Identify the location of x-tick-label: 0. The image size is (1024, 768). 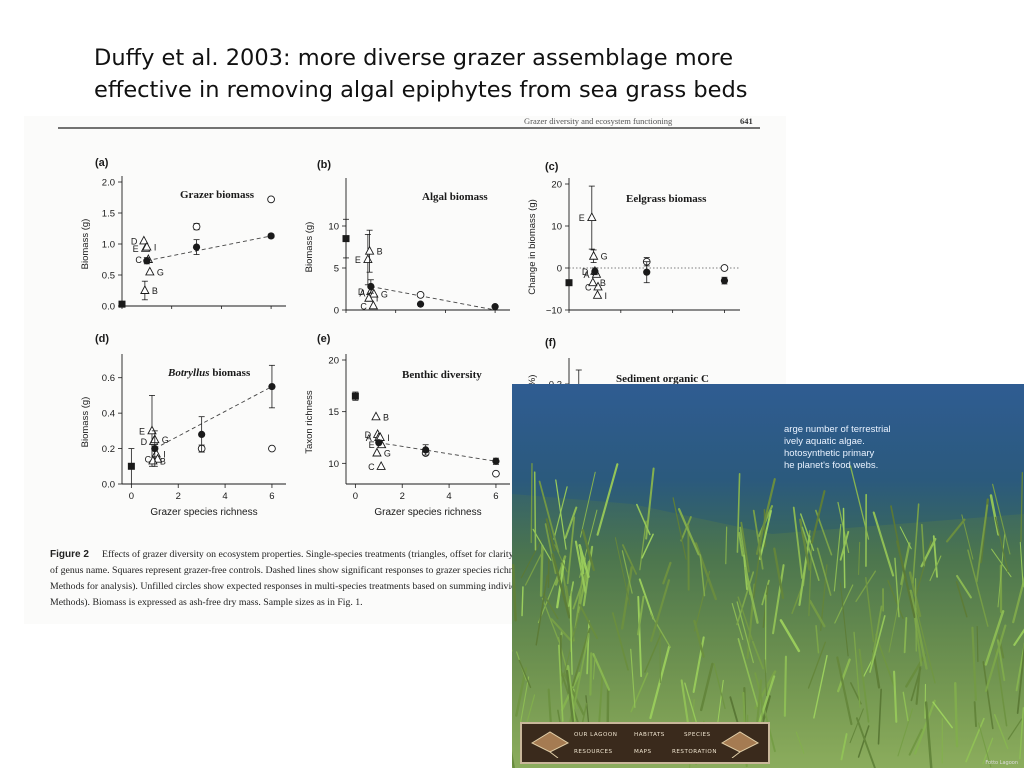
(131, 496).